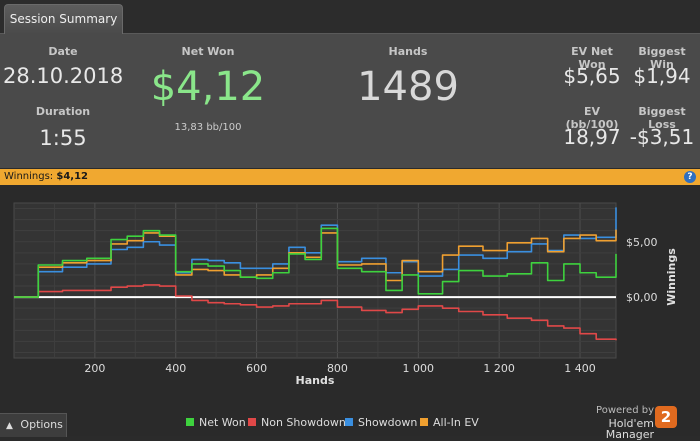  Describe the element at coordinates (94, 368) in the screenshot. I see `x-tick-label: 200` at that location.